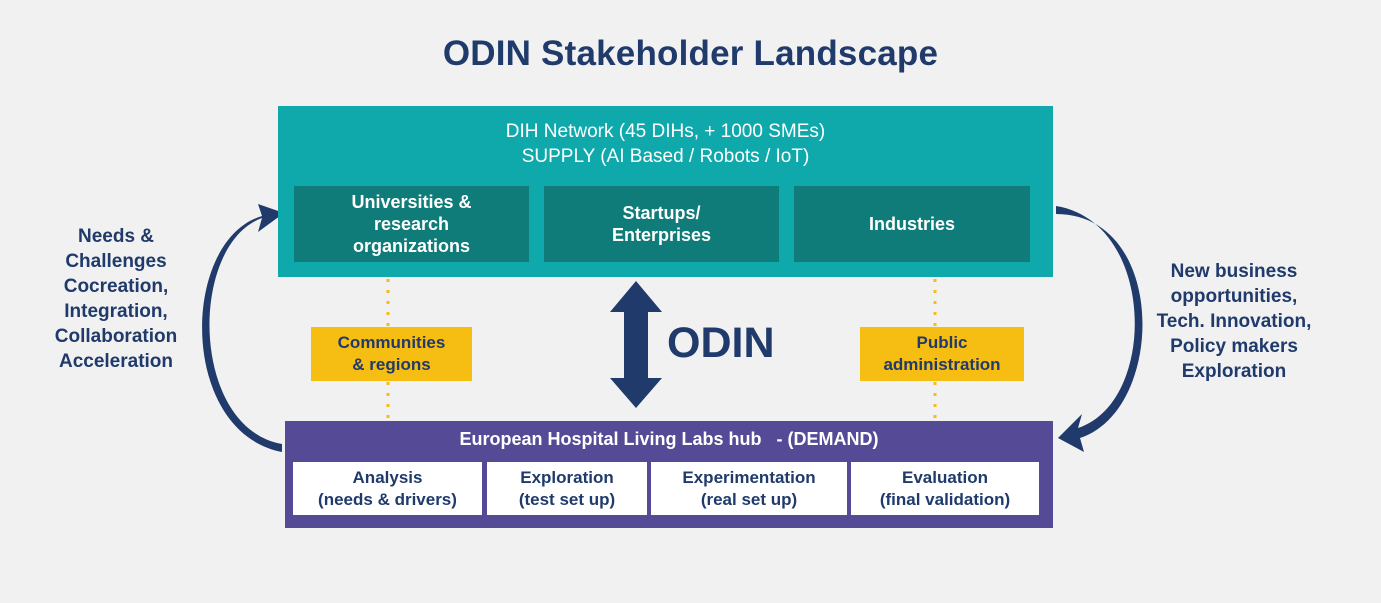  Describe the element at coordinates (391, 342) in the screenshot. I see `communities-line1: Communities` at that location.